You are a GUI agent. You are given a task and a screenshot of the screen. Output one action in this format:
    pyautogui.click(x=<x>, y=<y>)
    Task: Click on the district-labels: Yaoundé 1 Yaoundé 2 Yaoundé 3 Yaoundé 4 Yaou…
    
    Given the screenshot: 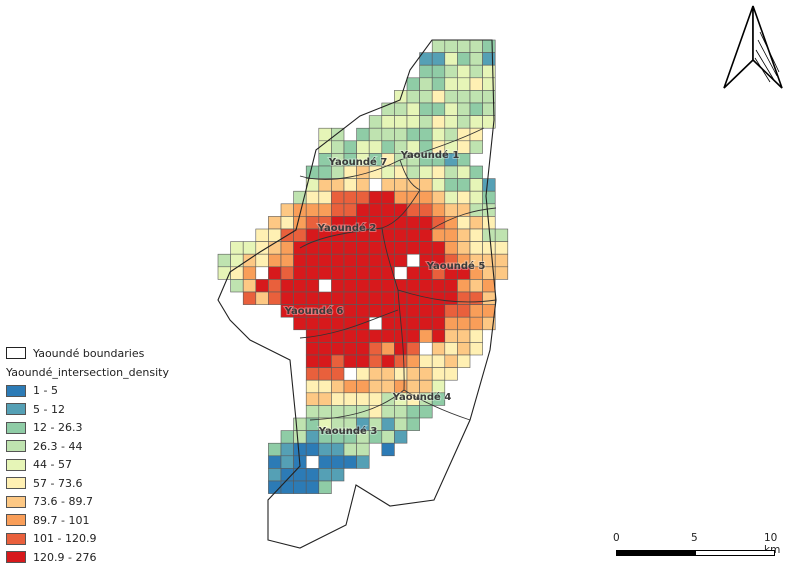 What is the action you would take?
    pyautogui.click(x=385, y=293)
    